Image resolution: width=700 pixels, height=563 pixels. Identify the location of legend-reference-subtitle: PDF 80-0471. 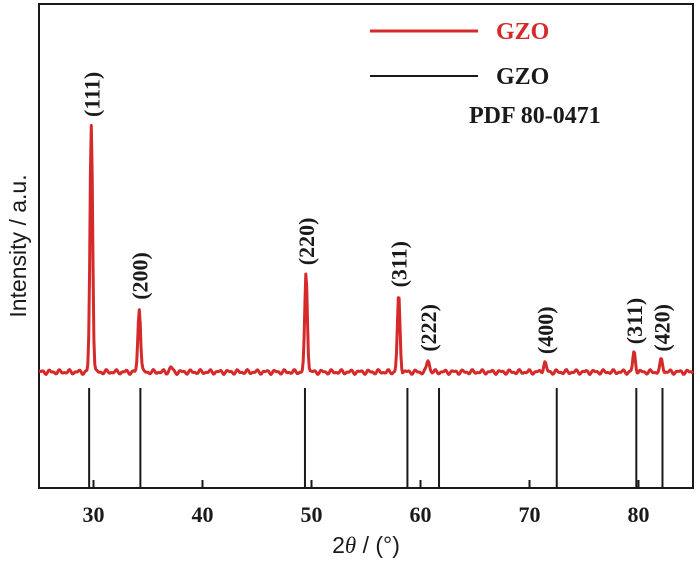
(535, 116).